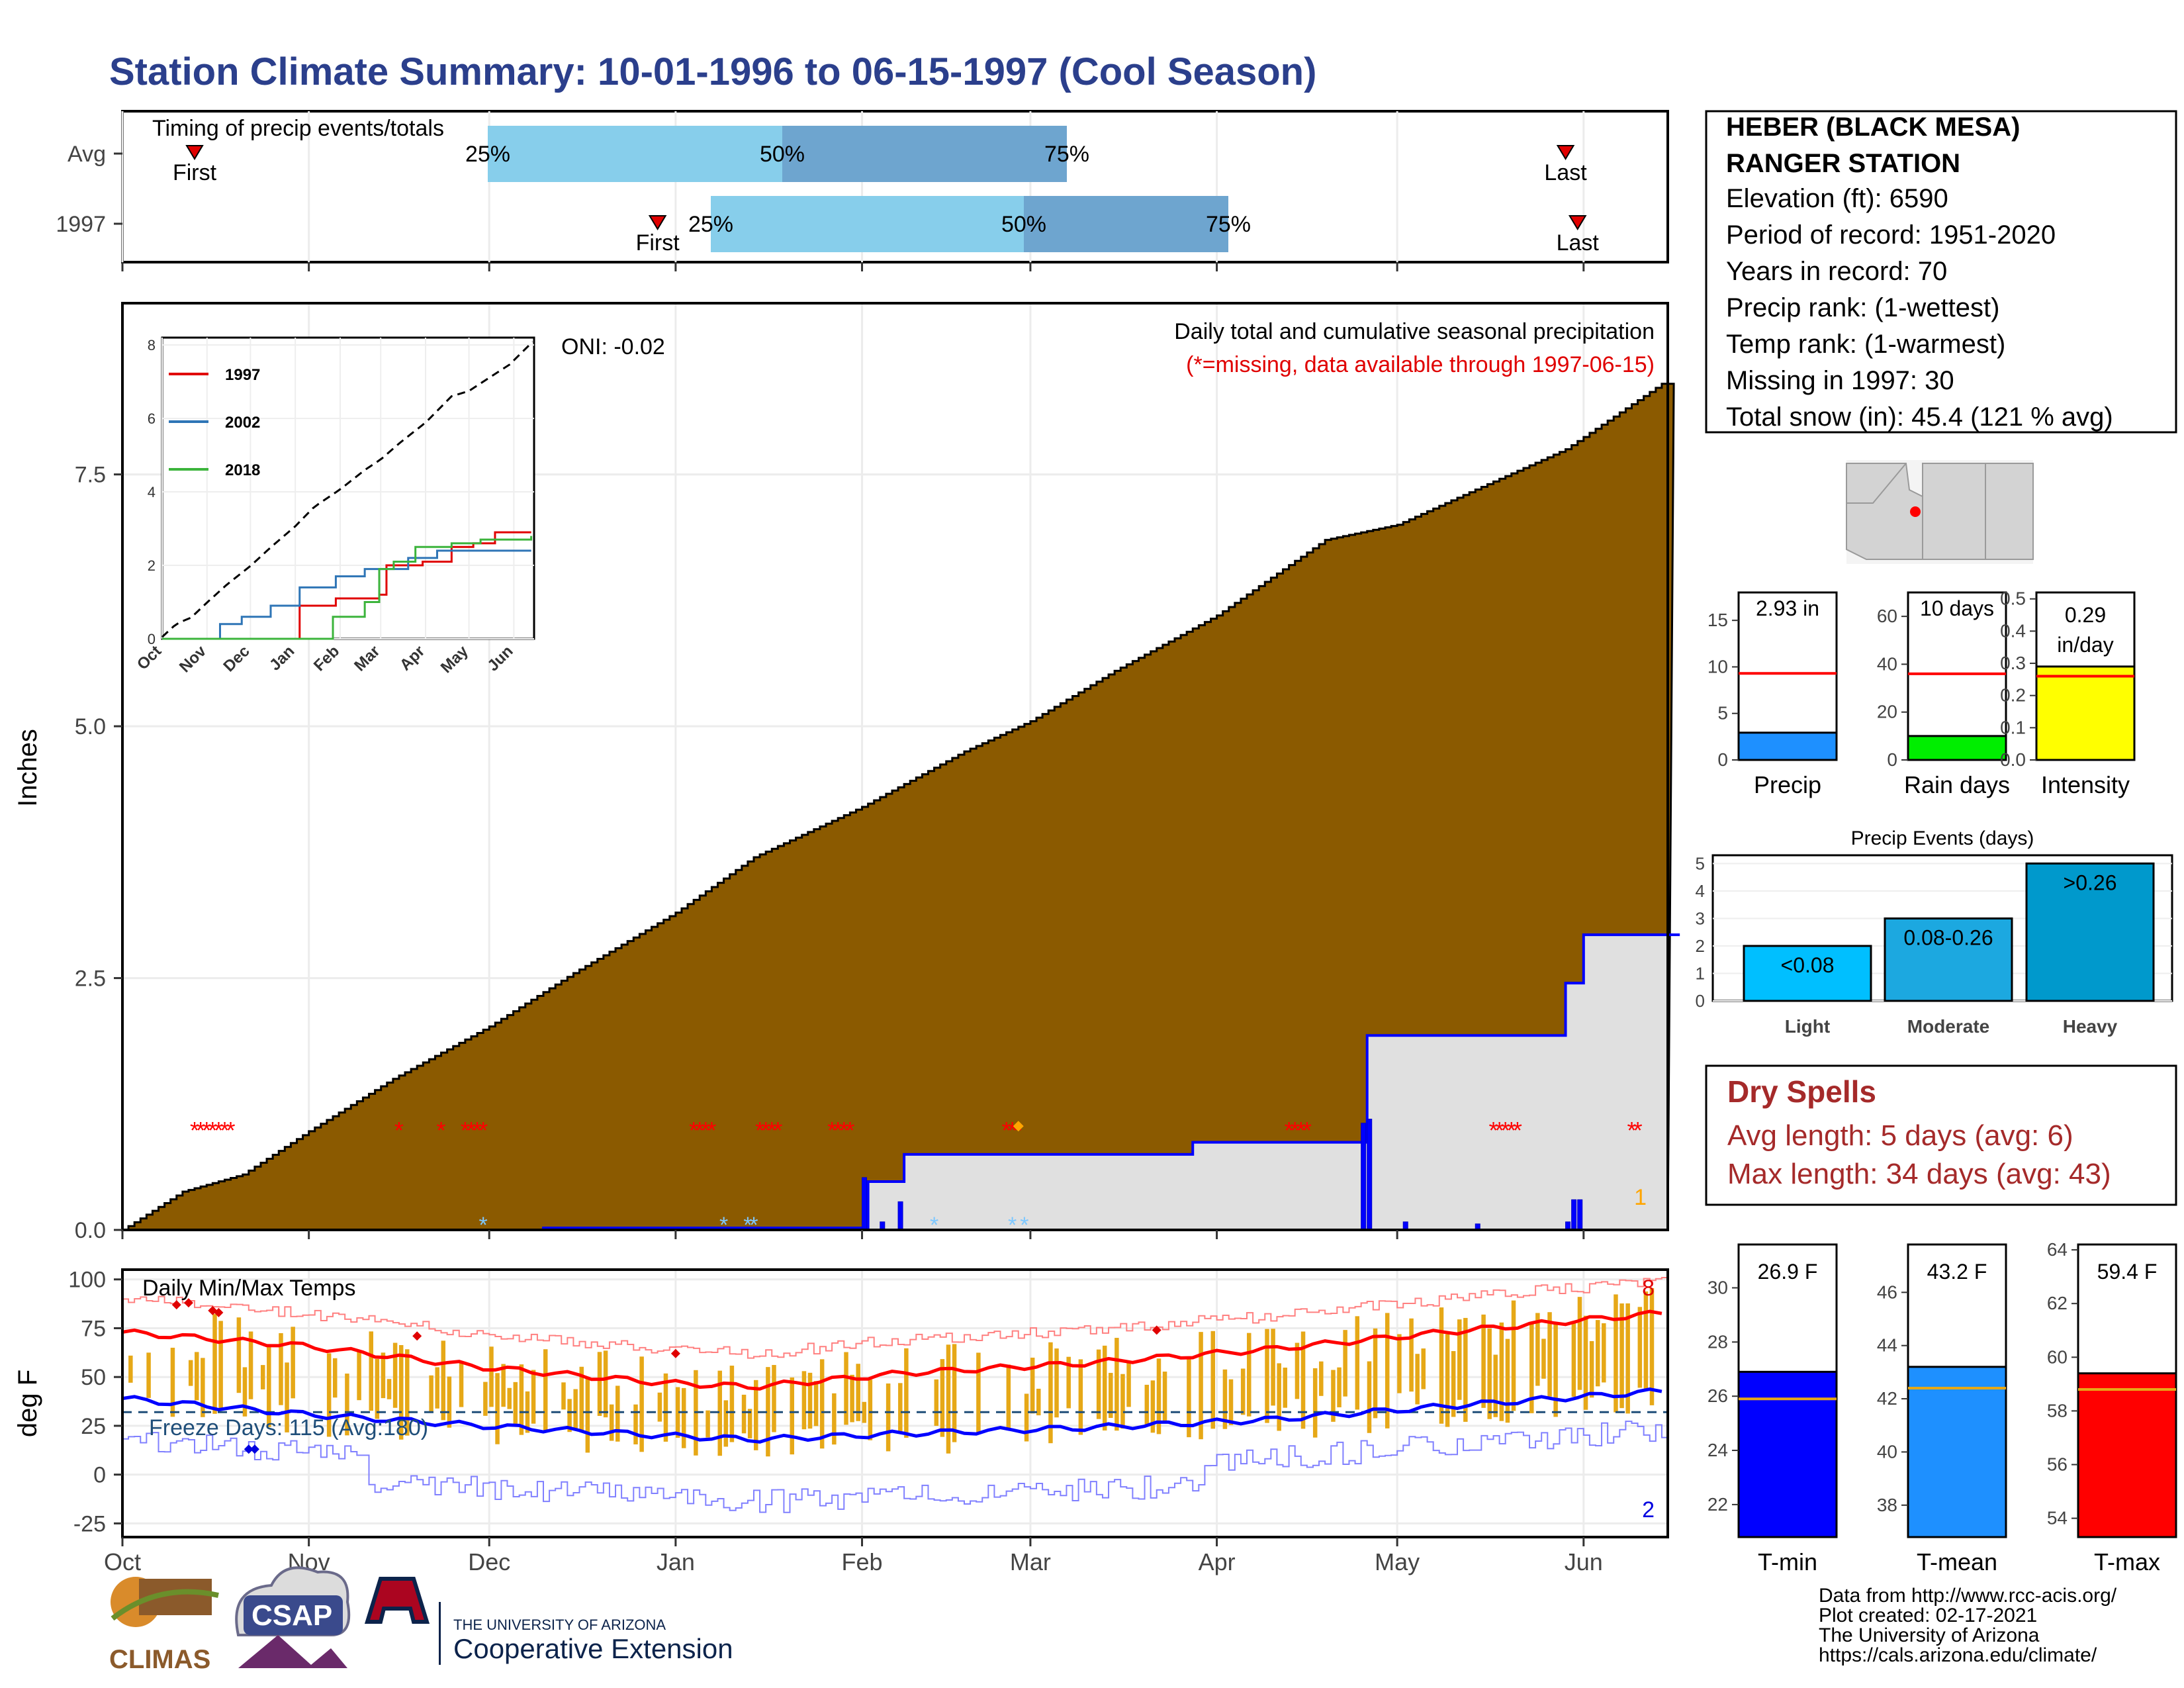  Describe the element at coordinates (2013, 663) in the screenshot. I see `mini-y-tick: 0.3` at that location.